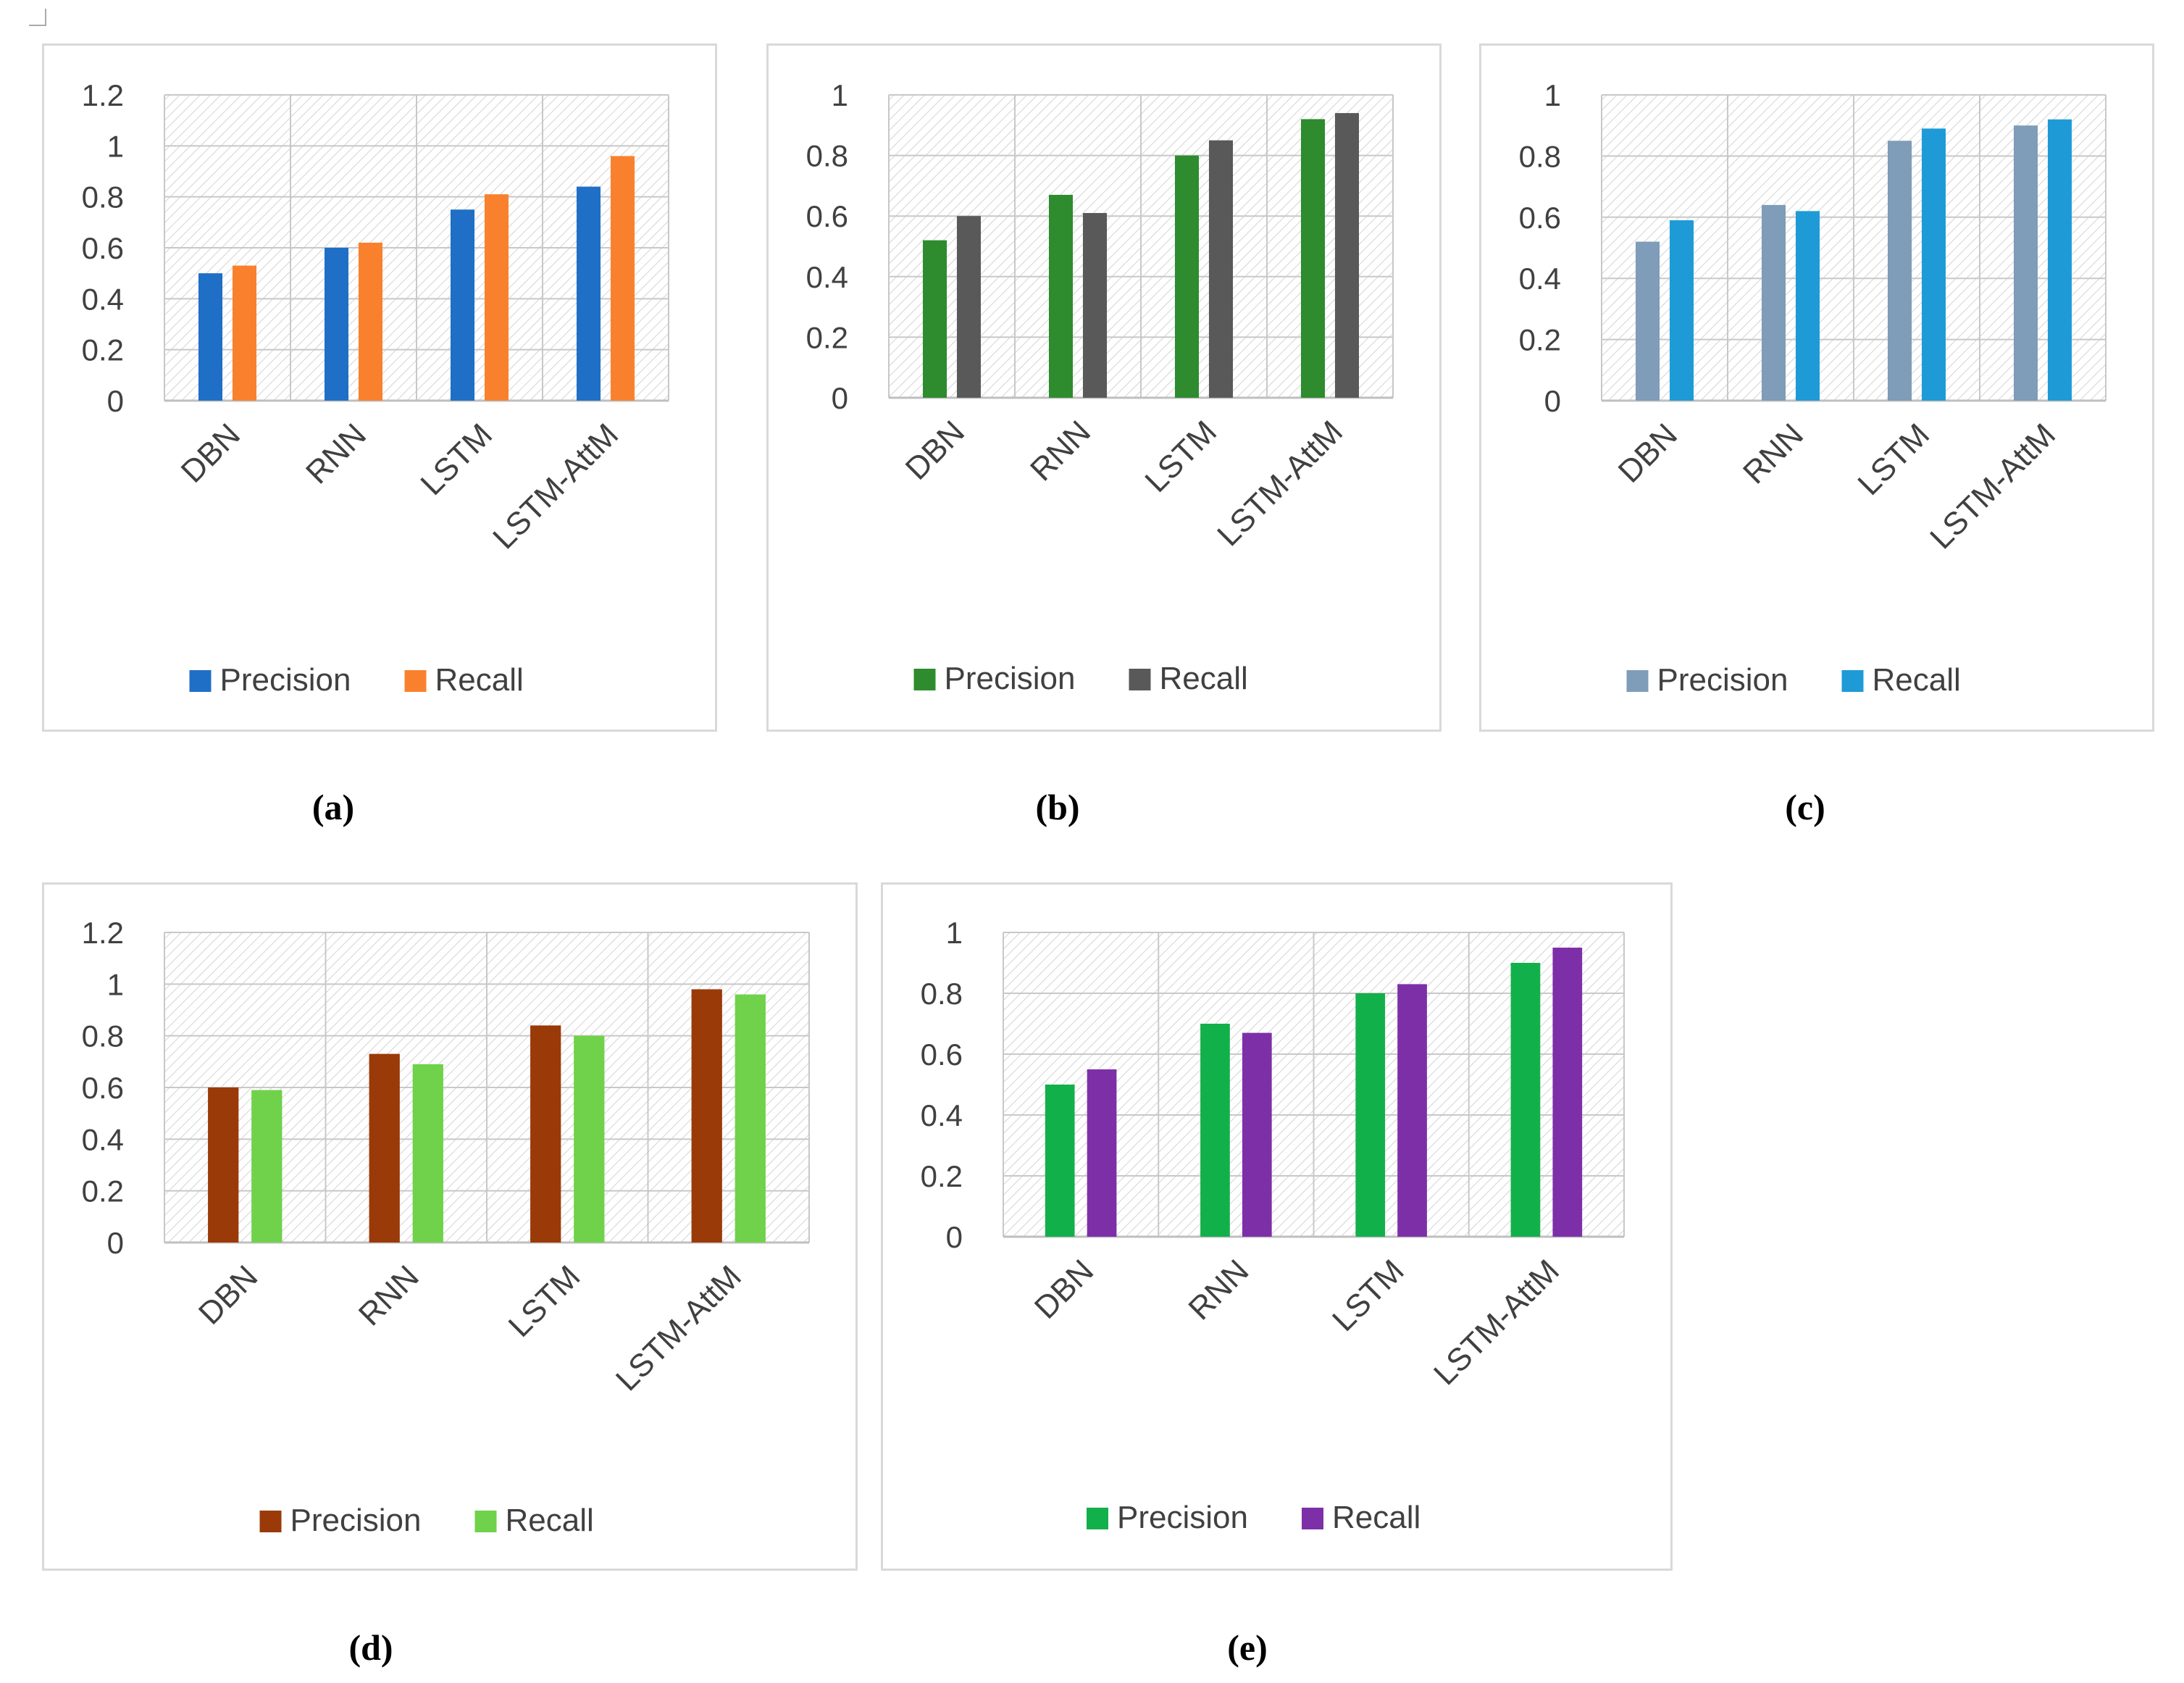  What do you see at coordinates (37, 26) in the screenshot?
I see `corner-crop-mark` at bounding box center [37, 26].